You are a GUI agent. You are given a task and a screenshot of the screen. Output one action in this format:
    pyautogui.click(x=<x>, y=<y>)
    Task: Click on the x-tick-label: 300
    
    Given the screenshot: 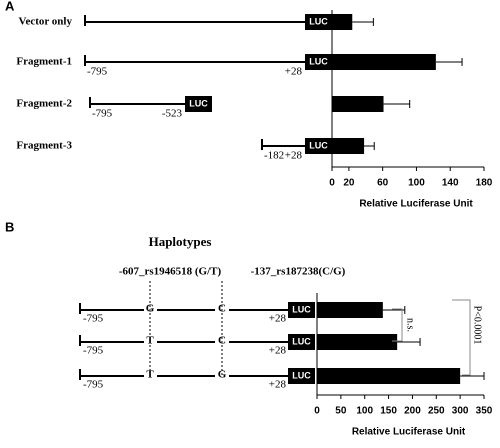 What is the action you would take?
    pyautogui.click(x=460, y=411)
    